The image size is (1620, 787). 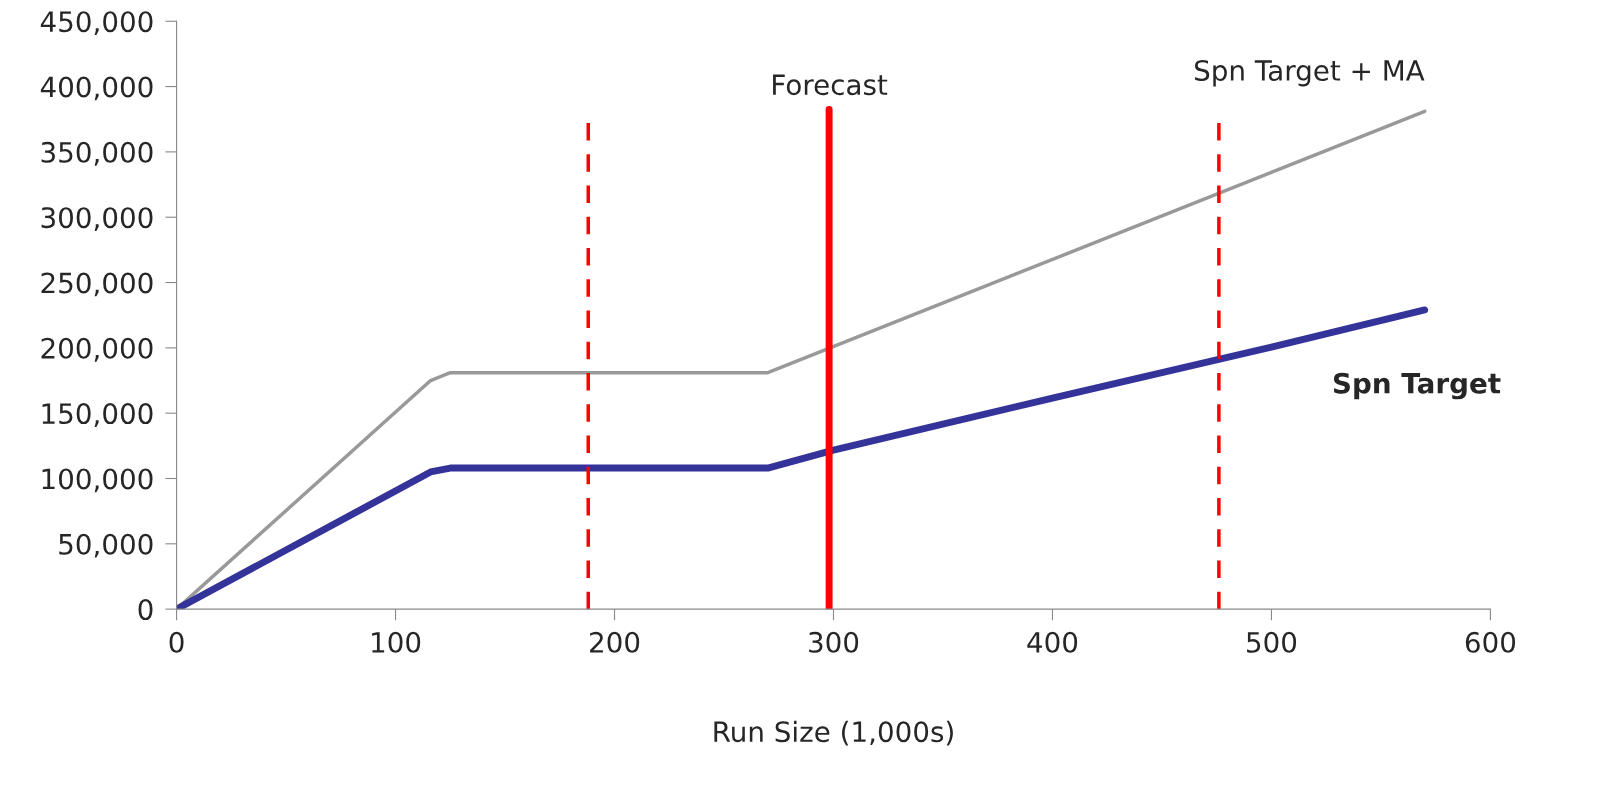 I want to click on x-tick-label: 300, so click(x=834, y=642).